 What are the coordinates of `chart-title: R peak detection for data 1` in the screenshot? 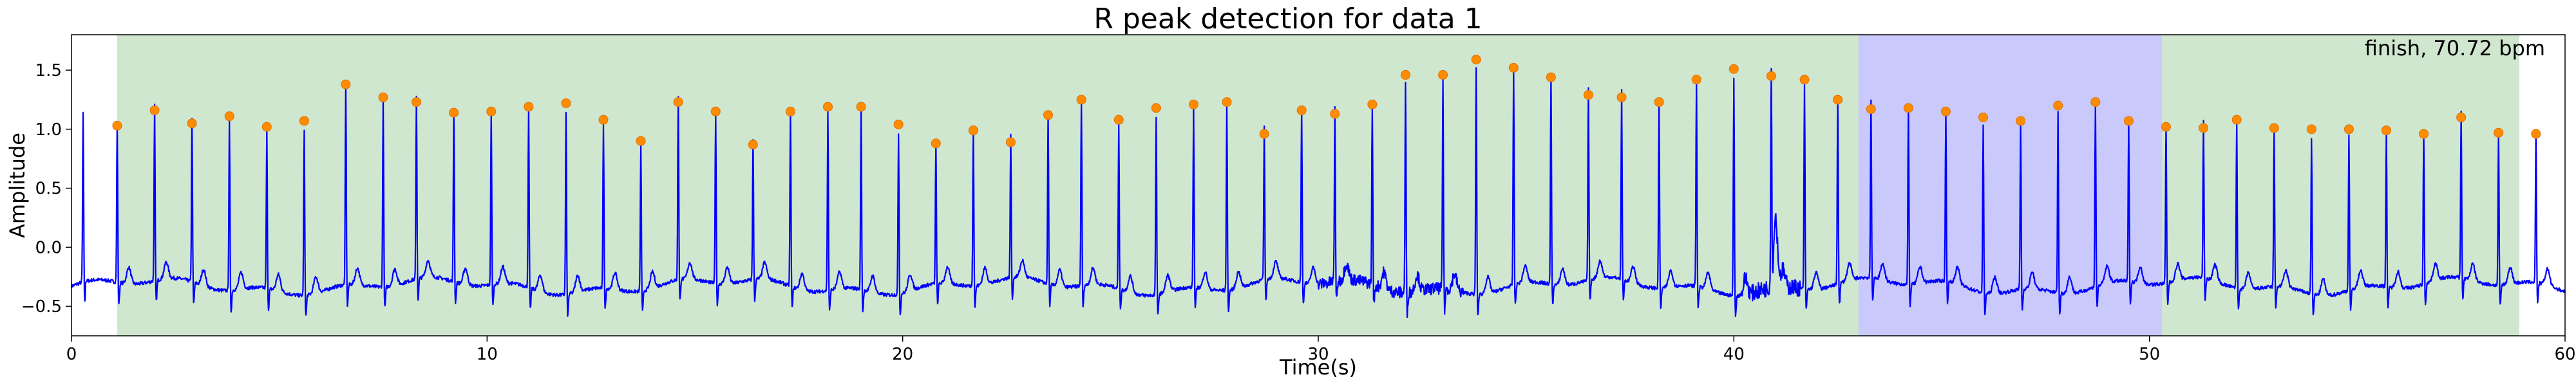 It's located at (1288, 19).